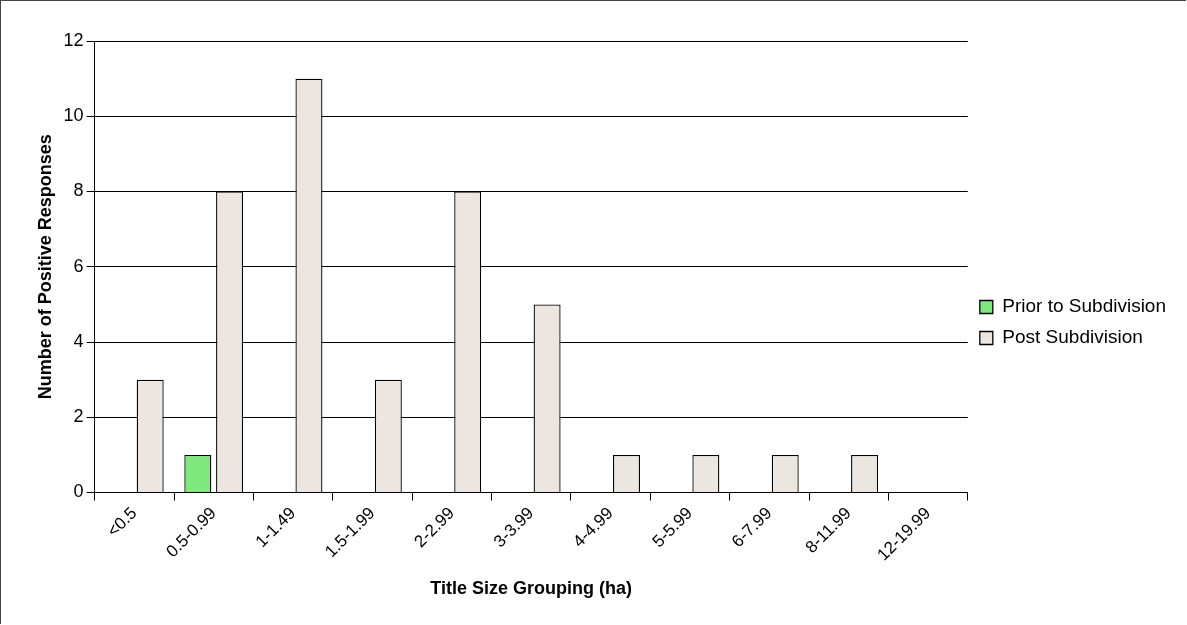  Describe the element at coordinates (78, 340) in the screenshot. I see `y-tick-label: 4` at that location.